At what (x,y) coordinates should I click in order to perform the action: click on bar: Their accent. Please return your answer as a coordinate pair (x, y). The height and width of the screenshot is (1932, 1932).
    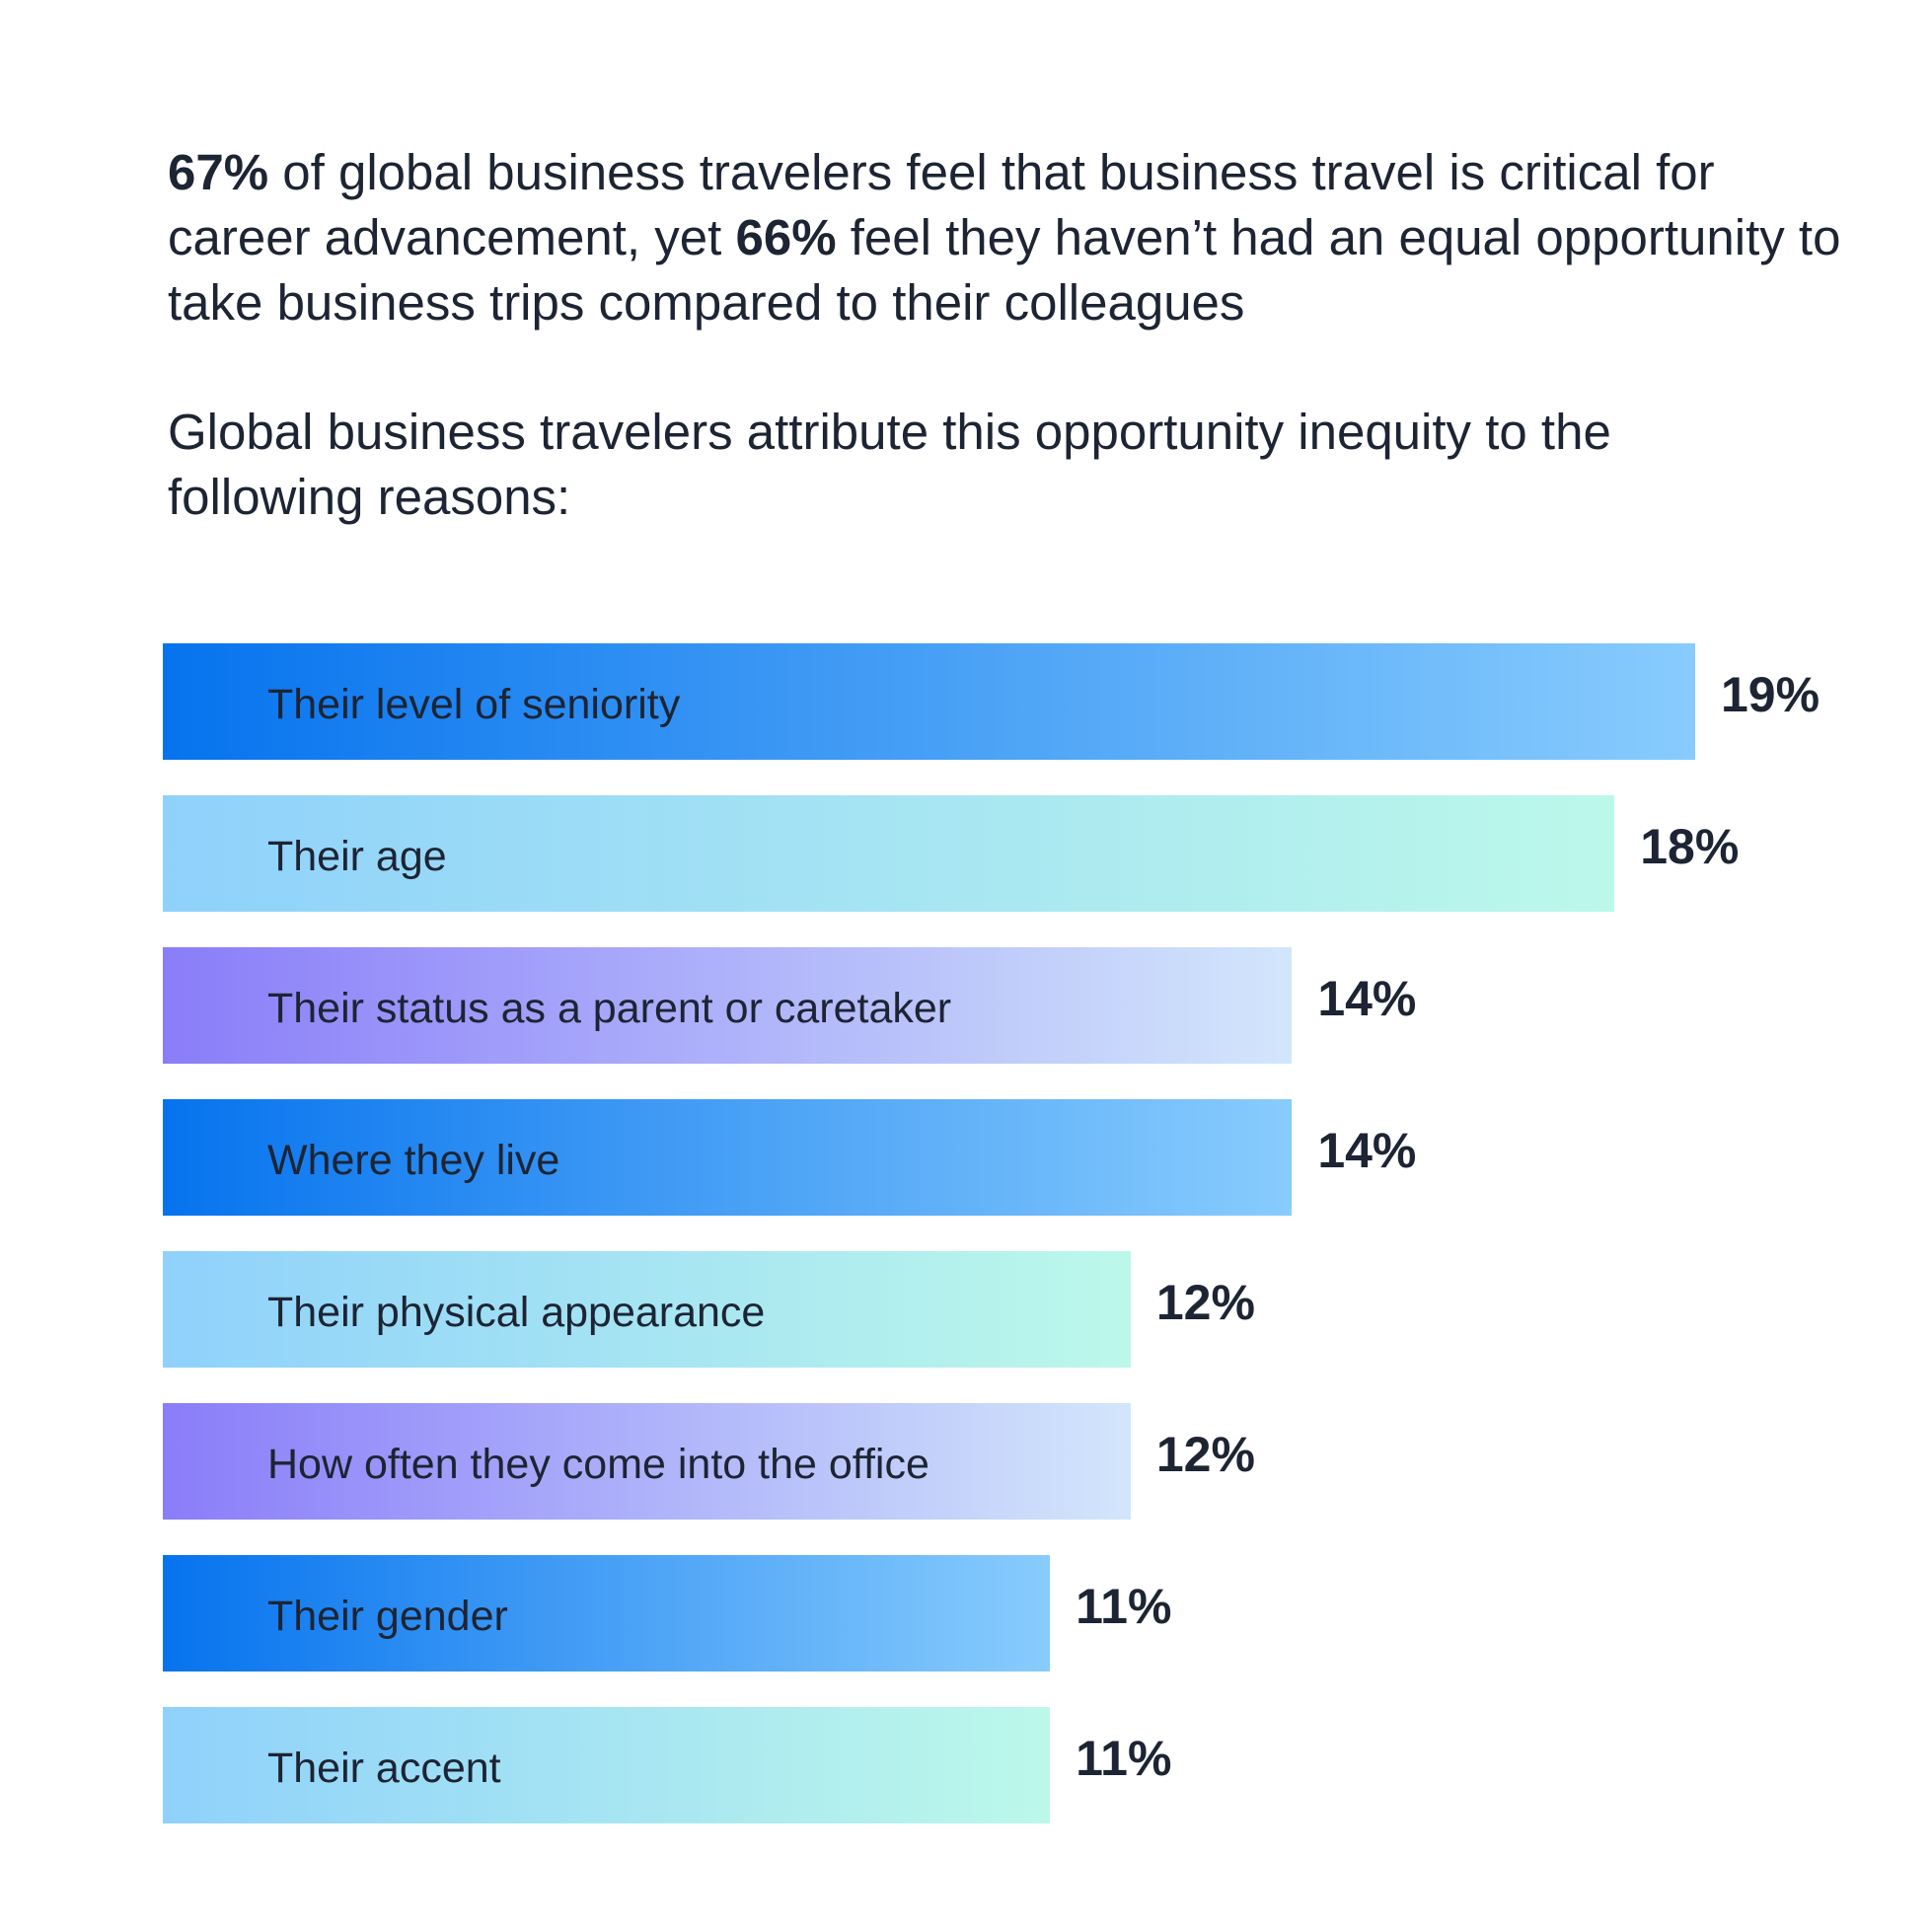
    Looking at the image, I should click on (607, 1765).